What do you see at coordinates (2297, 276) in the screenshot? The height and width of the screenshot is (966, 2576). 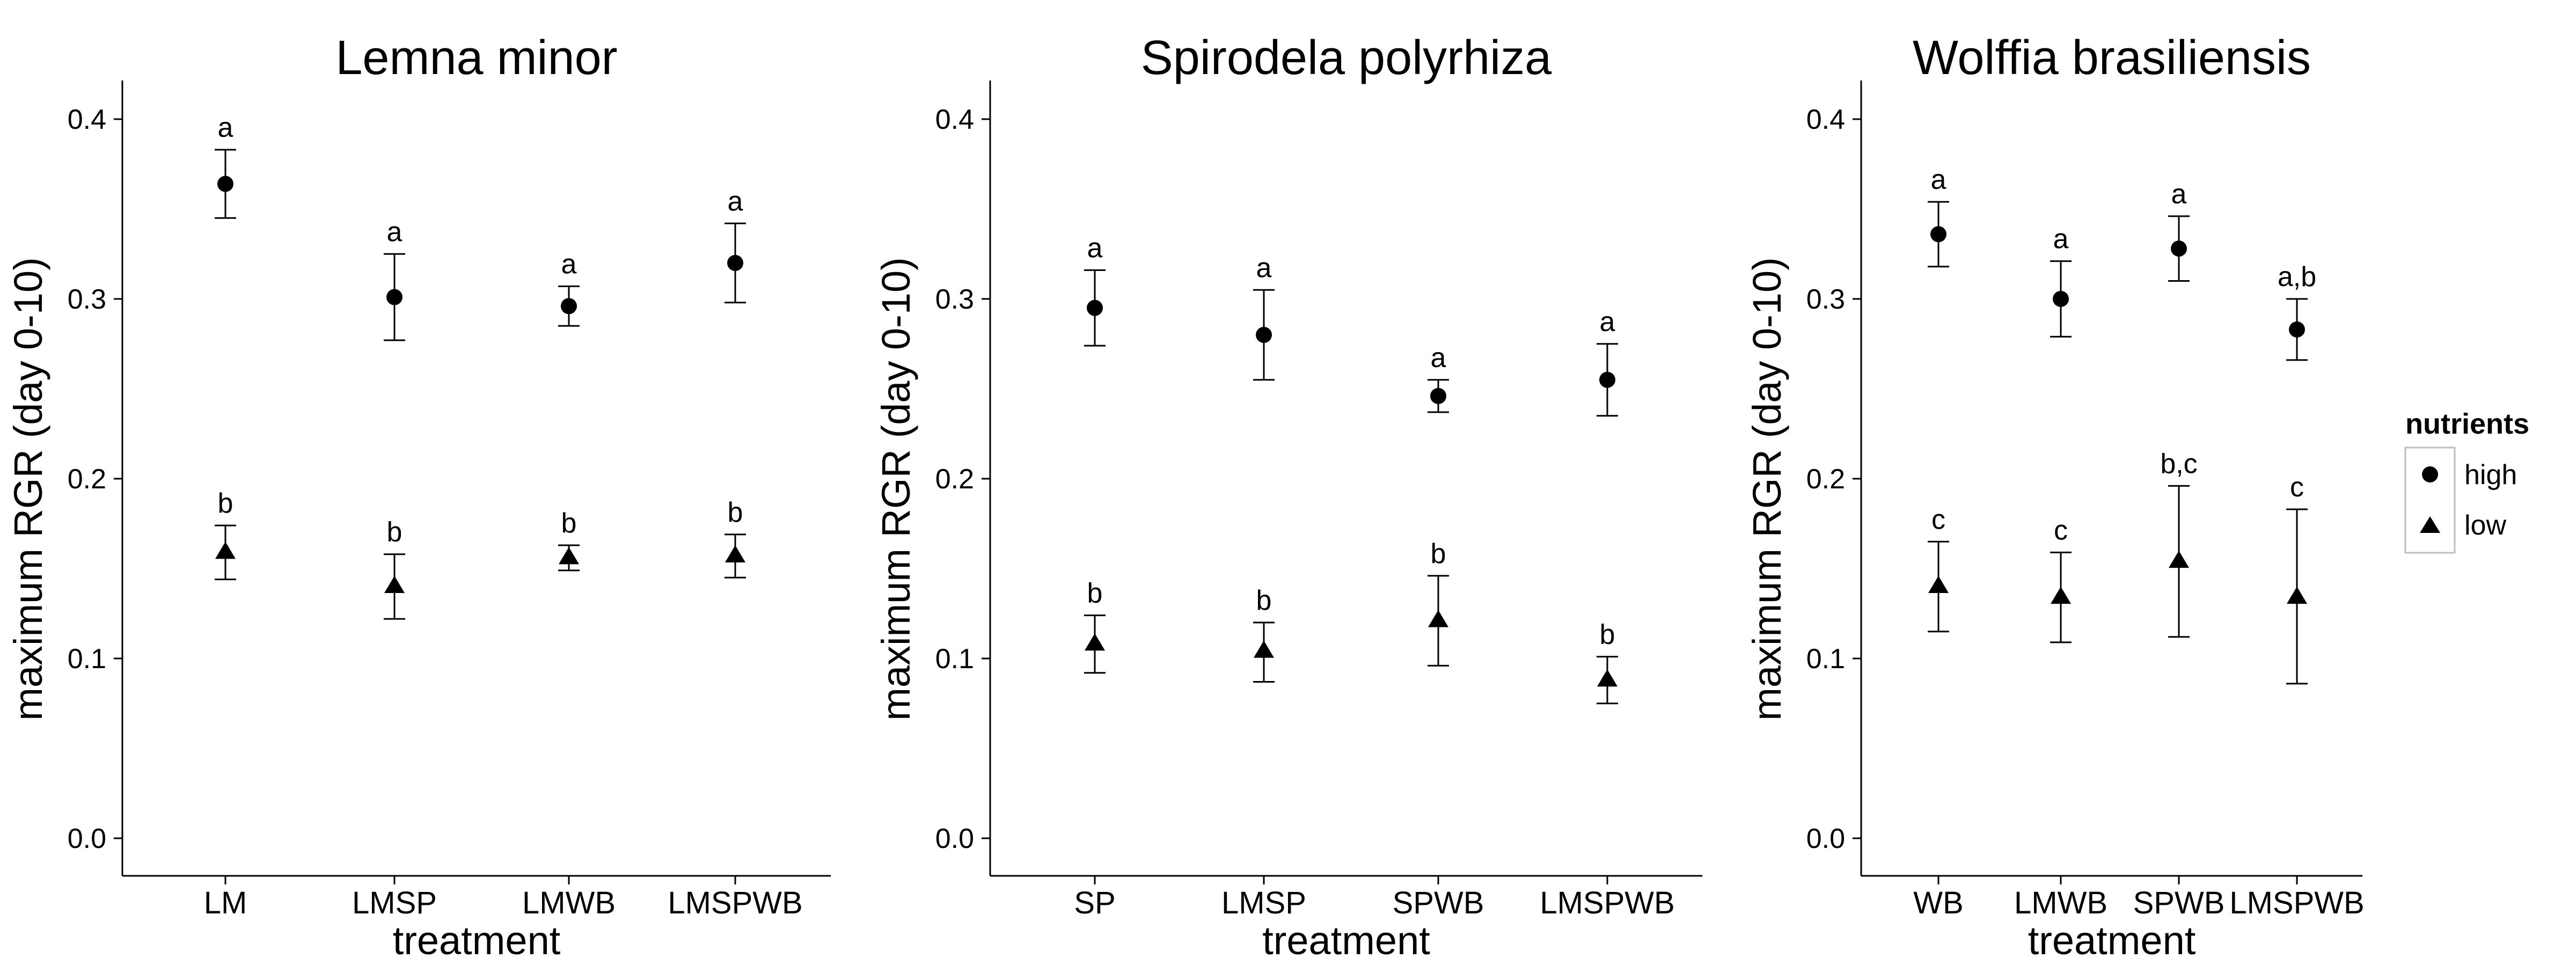 I see `significance-letter: a,b` at bounding box center [2297, 276].